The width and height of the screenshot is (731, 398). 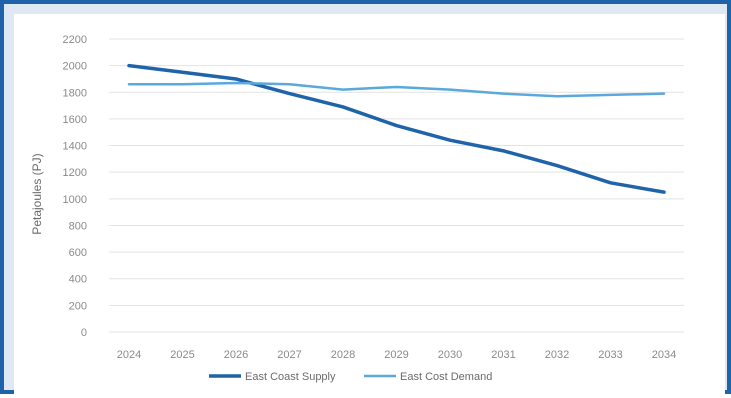 I want to click on y-axis-title: Petajoules (PJ), so click(x=37, y=193).